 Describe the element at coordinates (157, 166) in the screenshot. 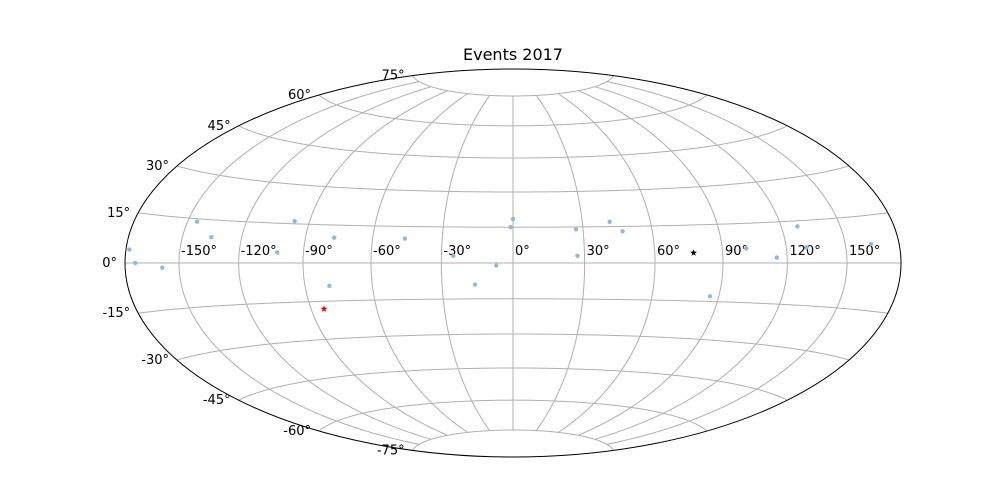

I see `lat-tick-label: 30°` at that location.